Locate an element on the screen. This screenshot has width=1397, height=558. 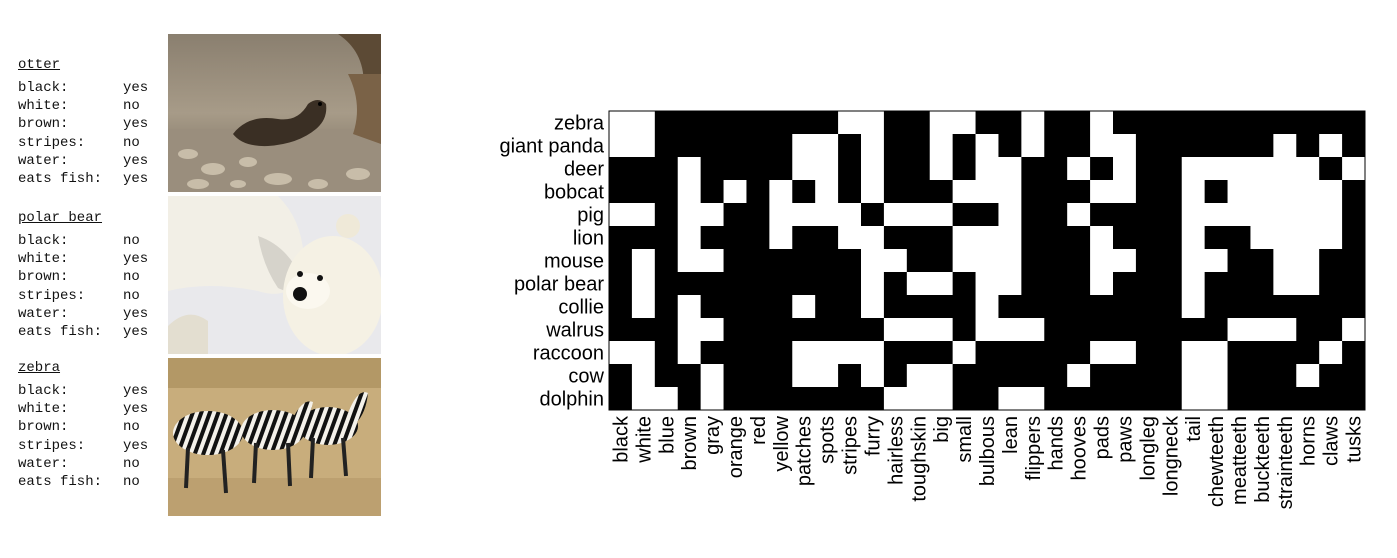
otter-photo is located at coordinates (274, 113).